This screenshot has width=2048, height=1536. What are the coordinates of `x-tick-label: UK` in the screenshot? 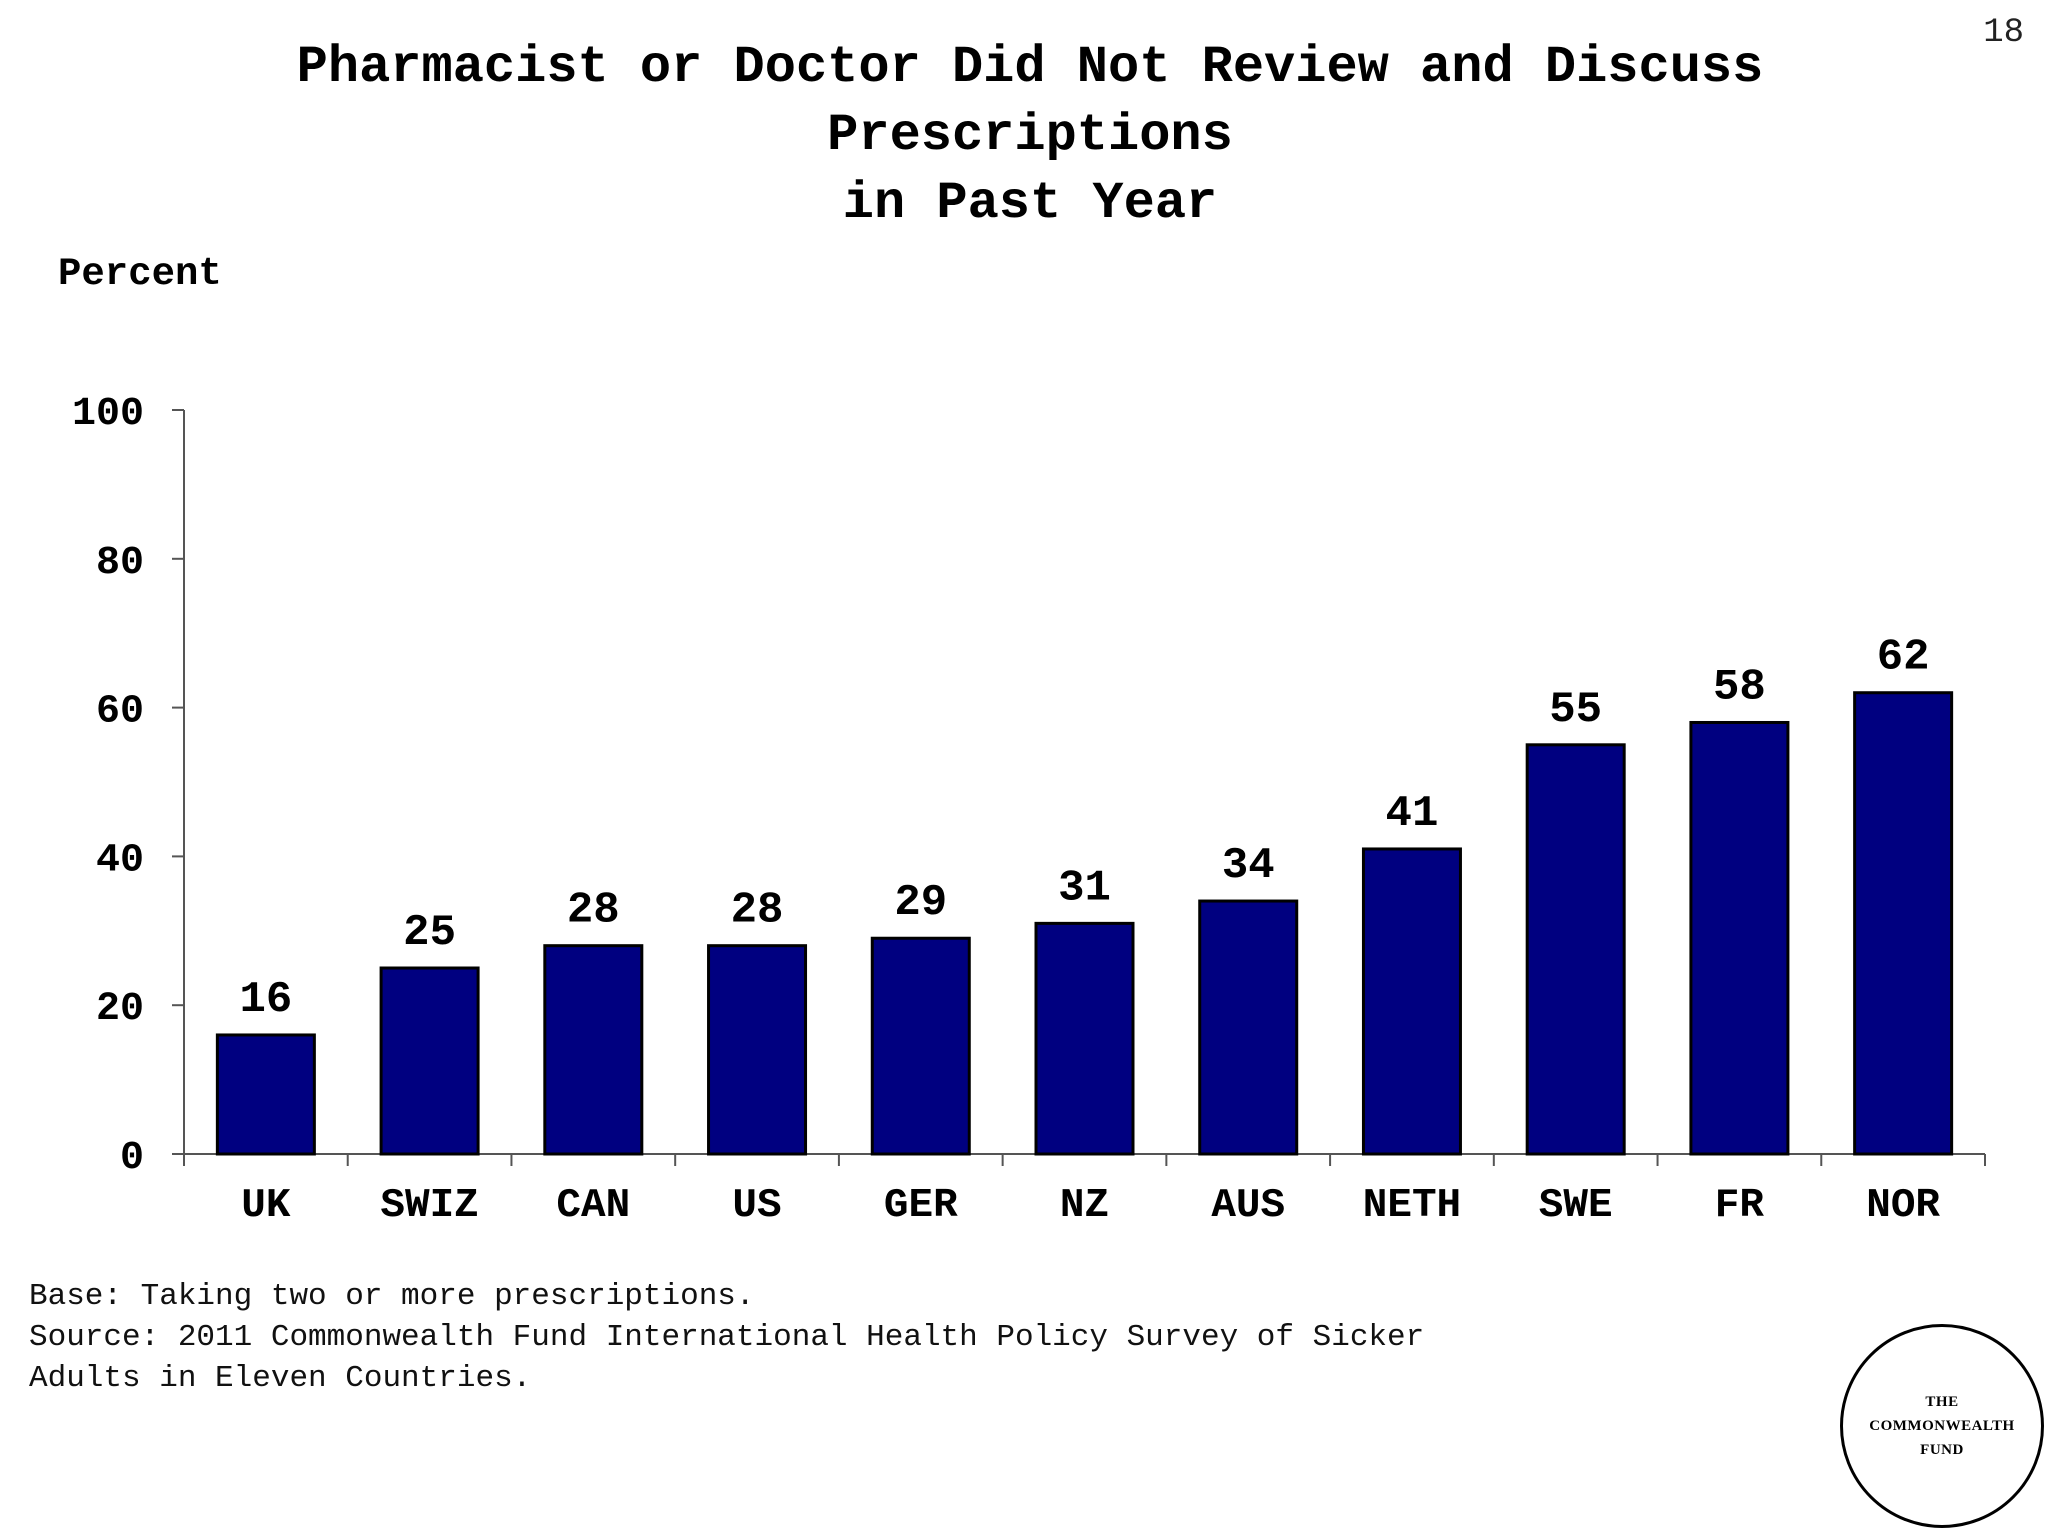 It's located at (266, 1206).